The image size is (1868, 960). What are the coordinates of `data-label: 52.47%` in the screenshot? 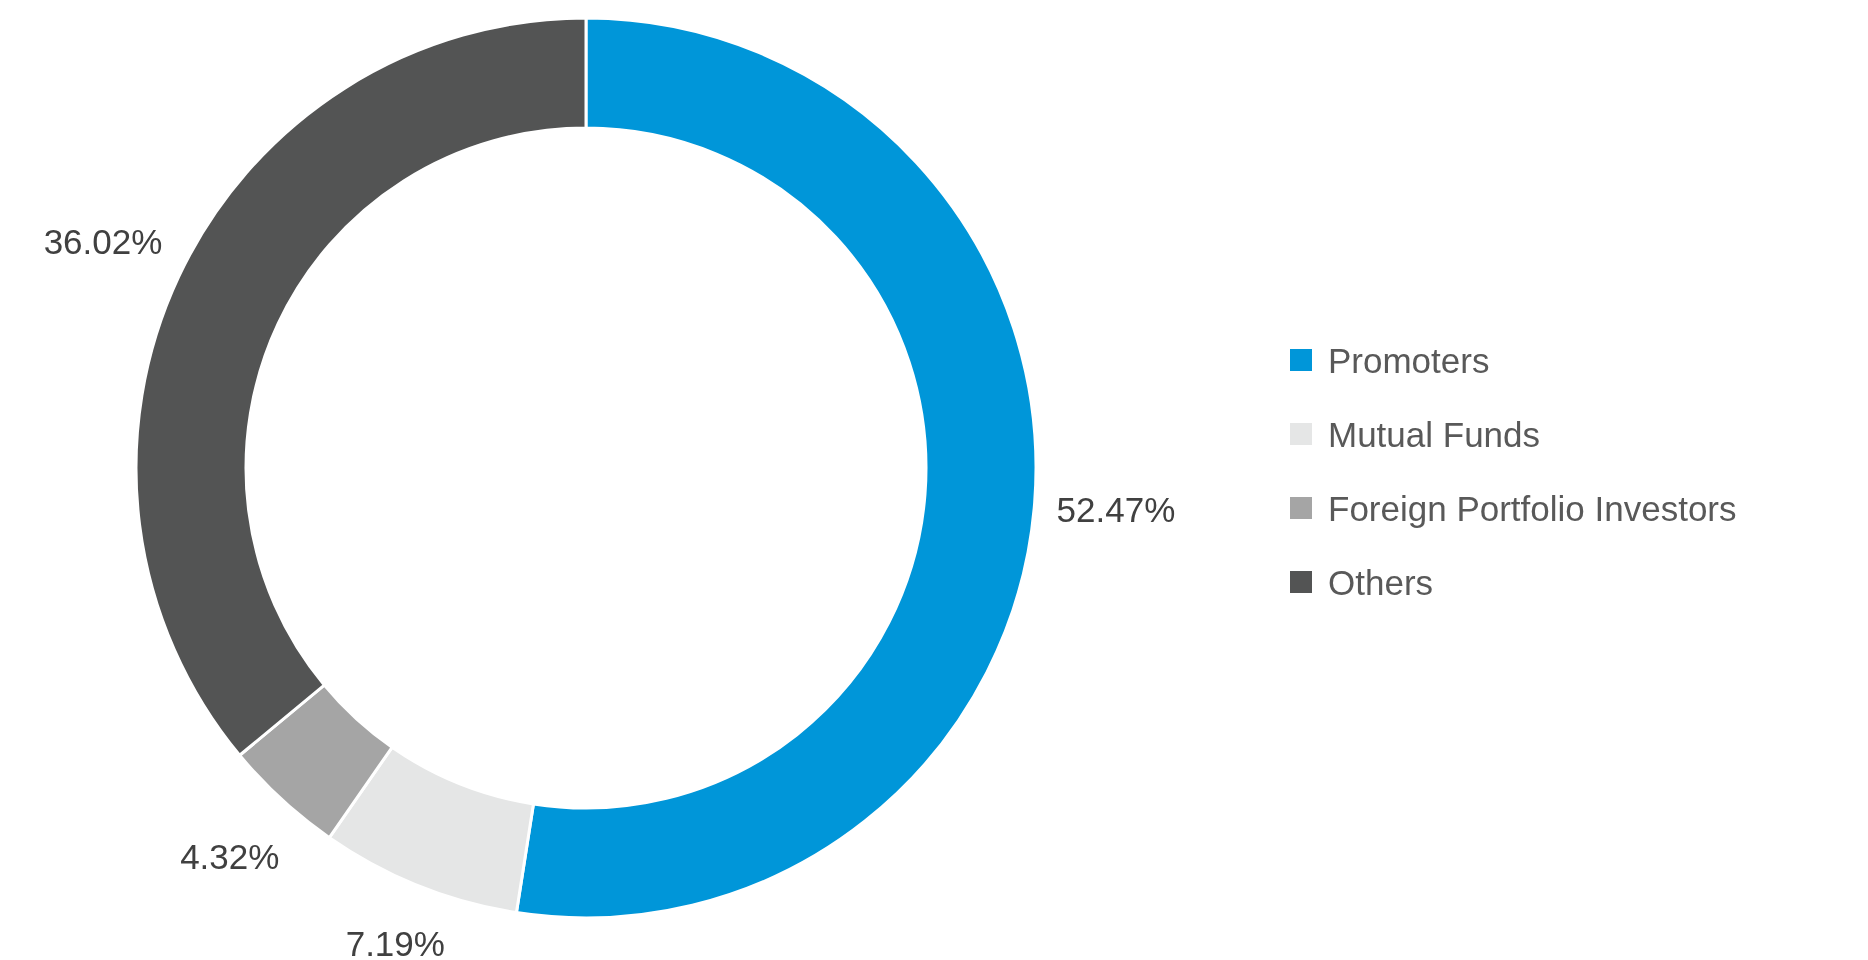 It's located at (1116, 509).